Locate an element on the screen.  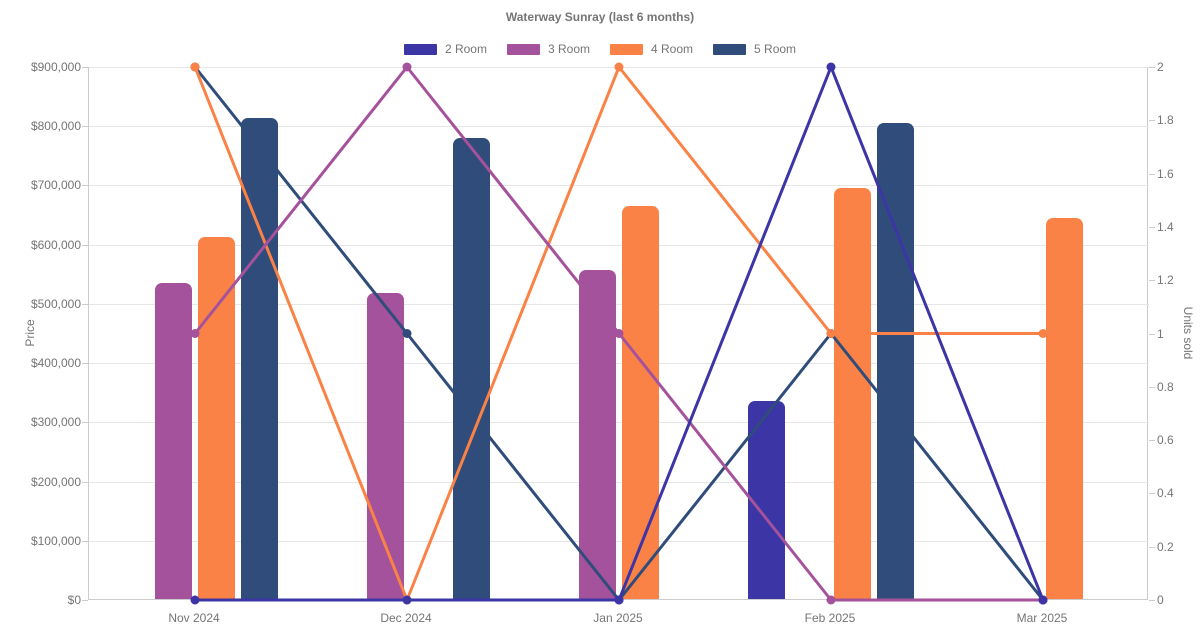
units-tick-label: 1.6 is located at coordinates (1165, 173).